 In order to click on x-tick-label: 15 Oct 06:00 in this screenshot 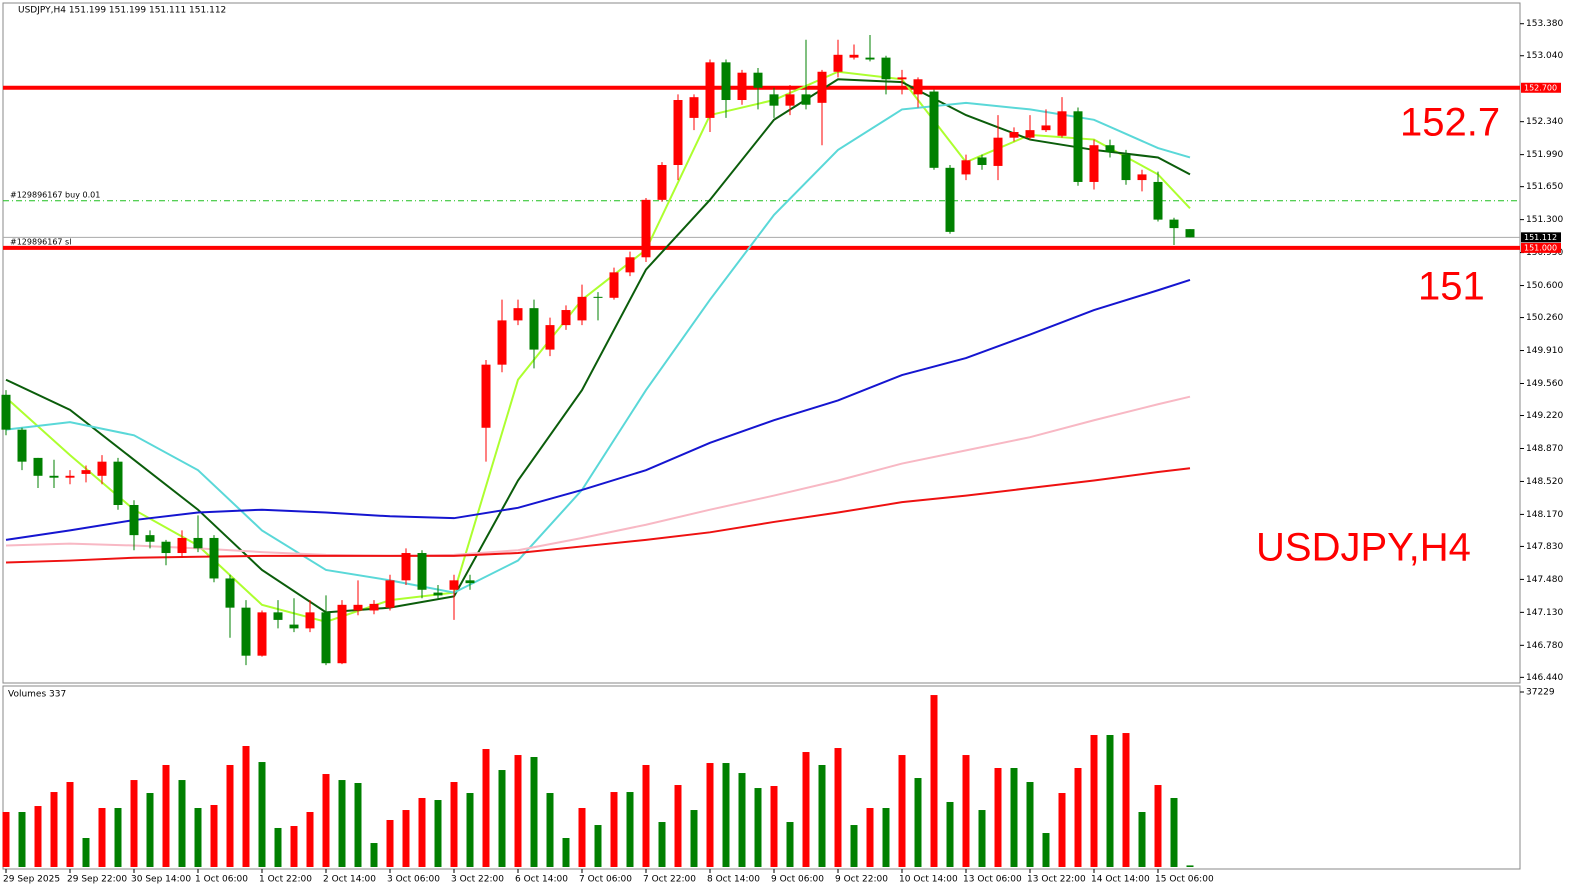, I will do `click(1184, 880)`.